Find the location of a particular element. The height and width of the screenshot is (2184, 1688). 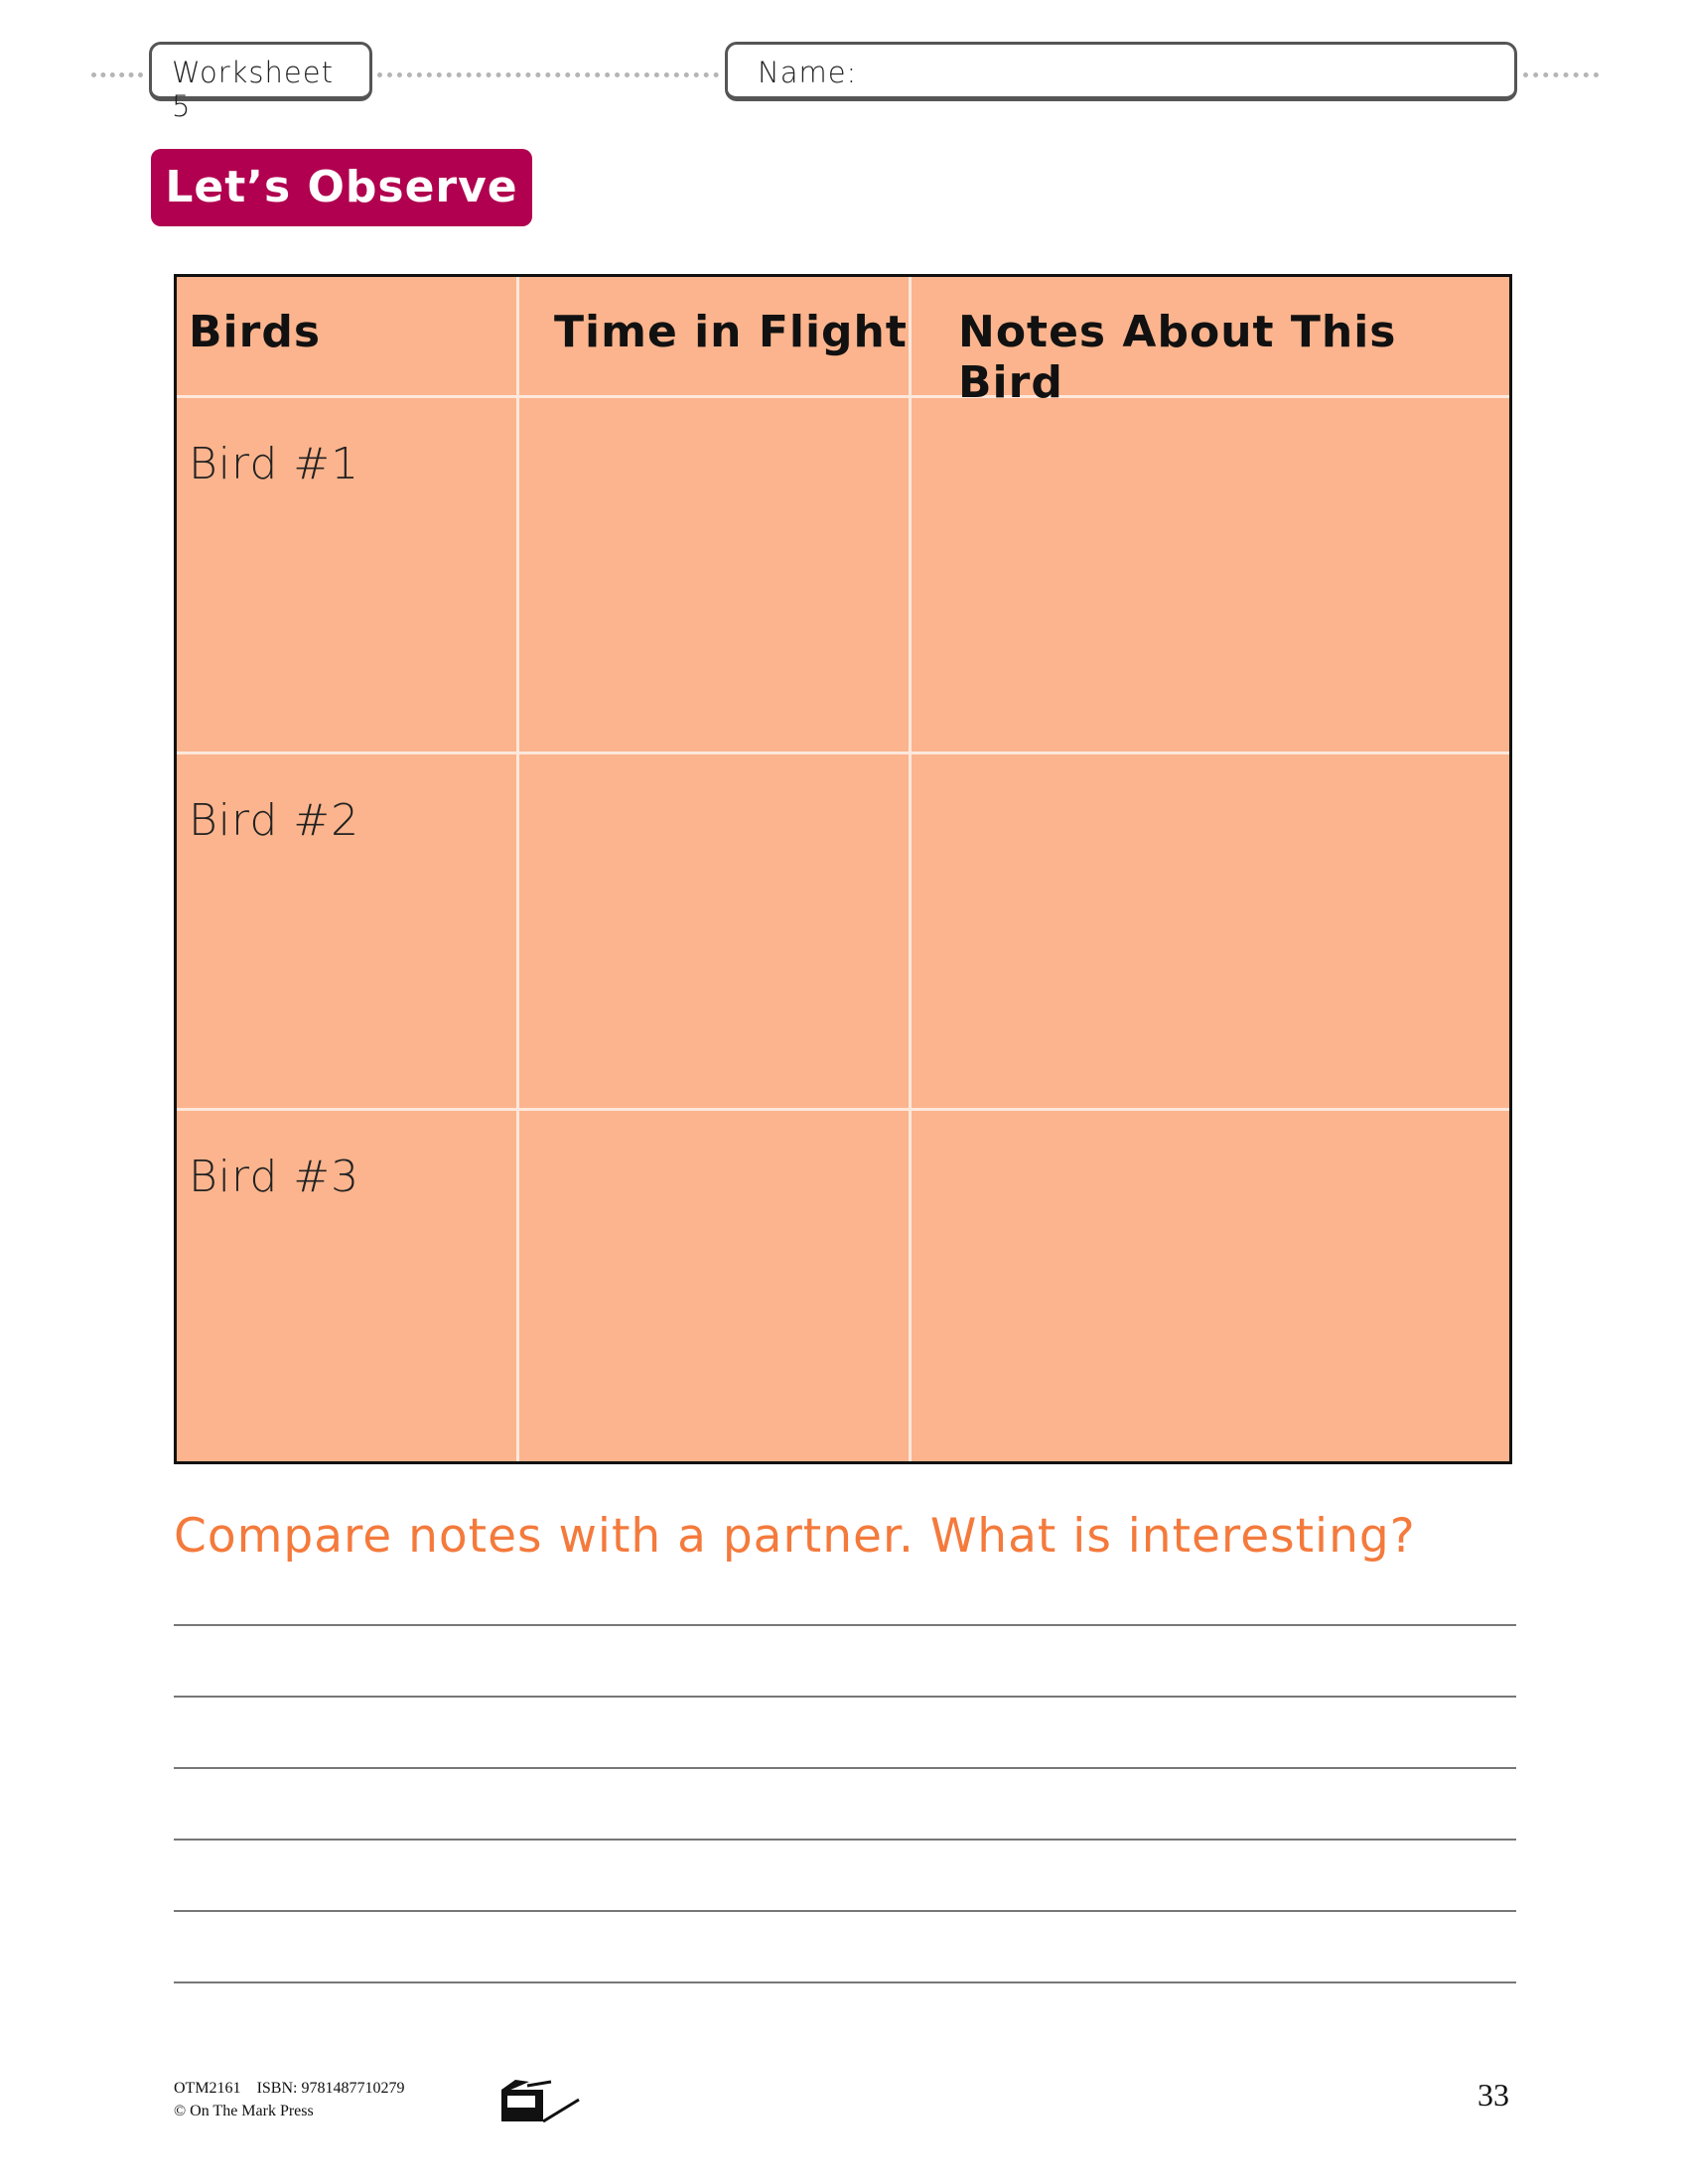

footer-ids: OTM2161 ISBN: 9781487710279 is located at coordinates (289, 2089).